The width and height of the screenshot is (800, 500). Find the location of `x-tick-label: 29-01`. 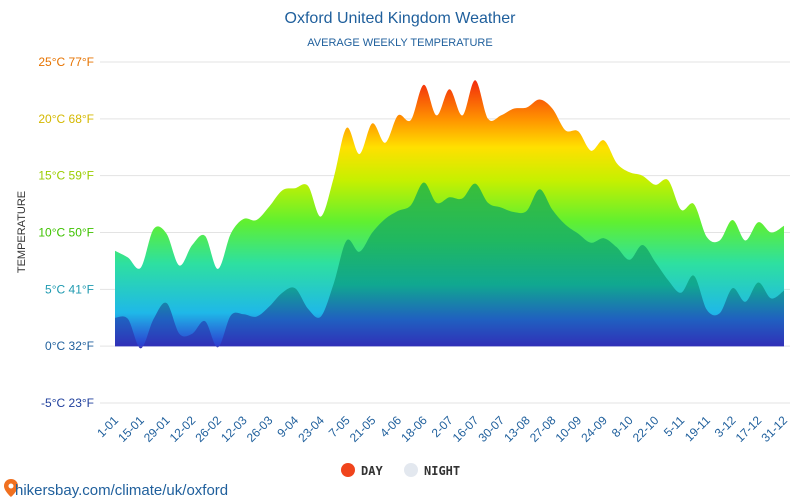

x-tick-label: 29-01 is located at coordinates (157, 429).